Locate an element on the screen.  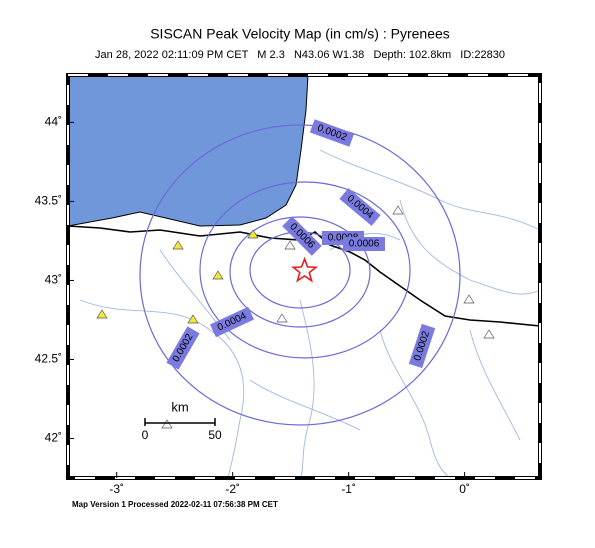
contour-label-text: 0.0006 is located at coordinates (364, 244).